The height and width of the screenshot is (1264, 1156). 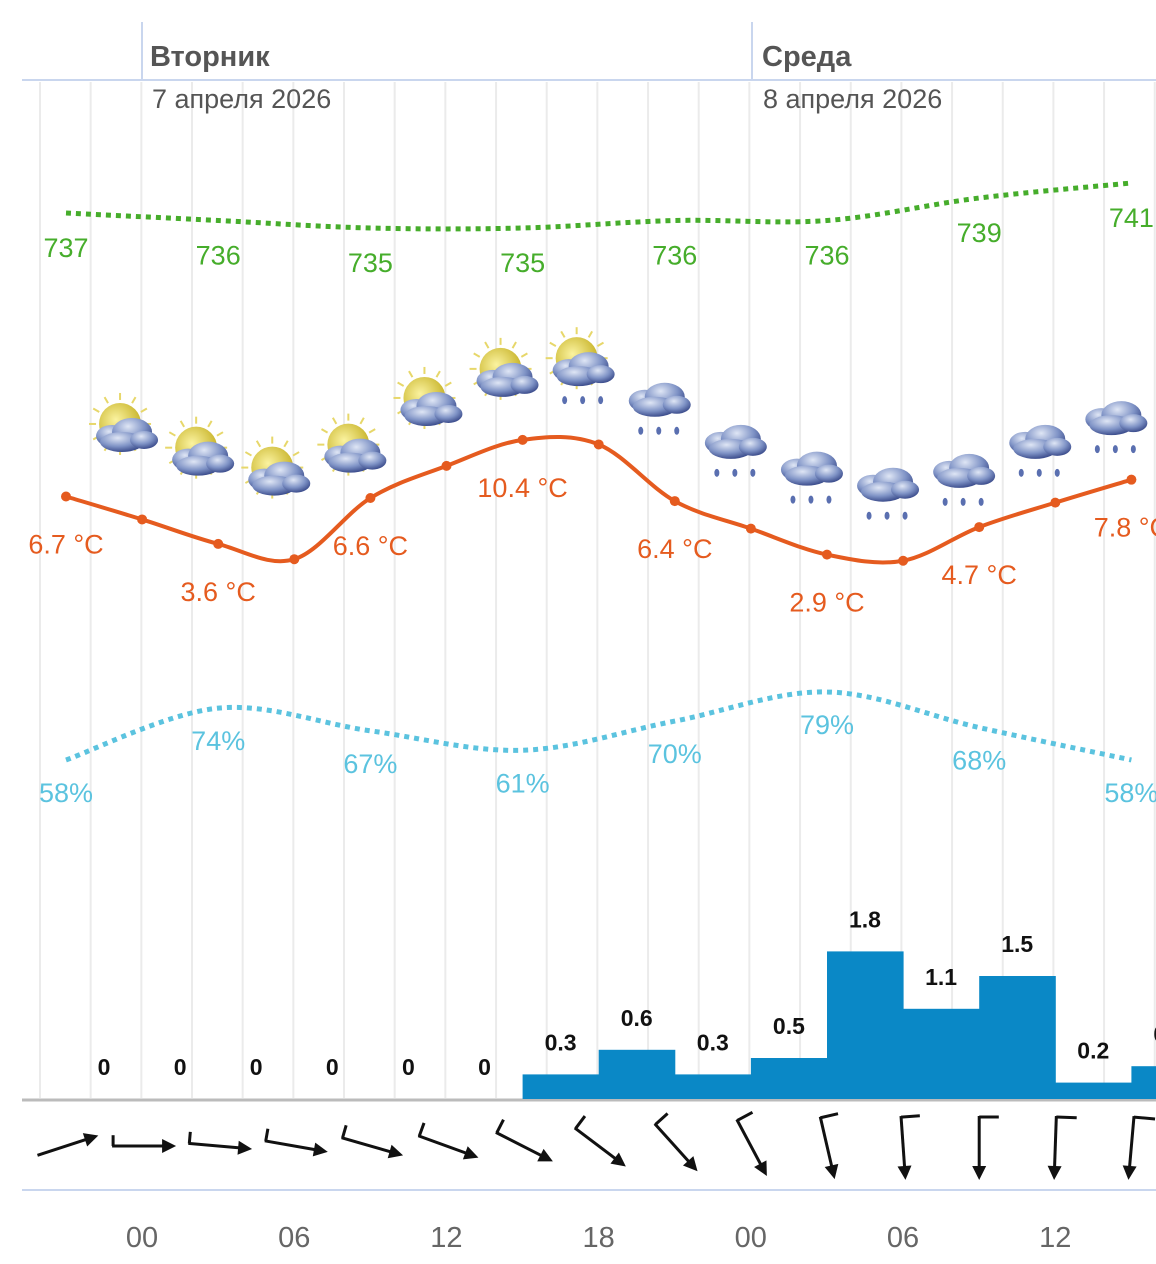 I want to click on hour-label: 18, so click(x=598, y=1238).